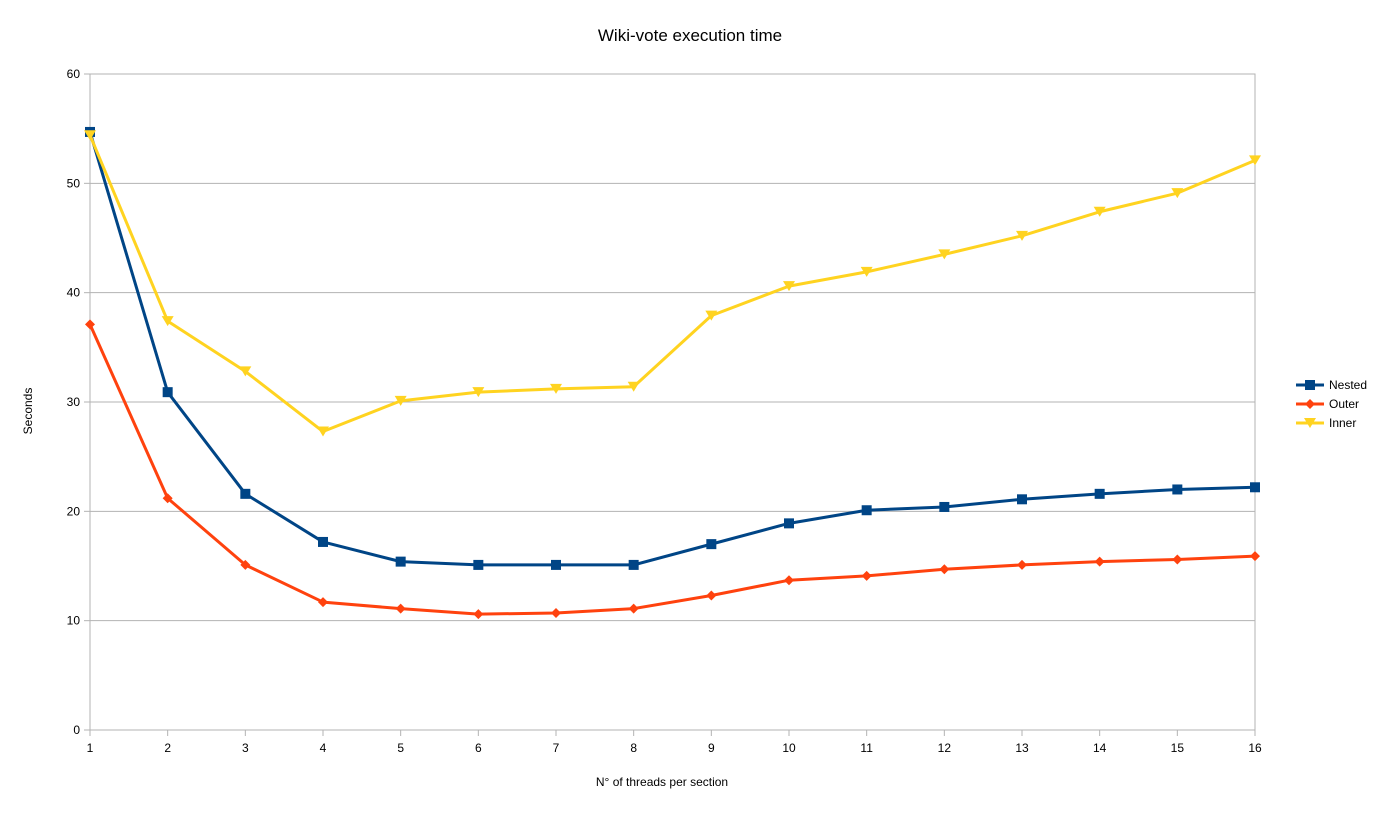  Describe the element at coordinates (74, 511) in the screenshot. I see `y-tick-label: 20` at that location.